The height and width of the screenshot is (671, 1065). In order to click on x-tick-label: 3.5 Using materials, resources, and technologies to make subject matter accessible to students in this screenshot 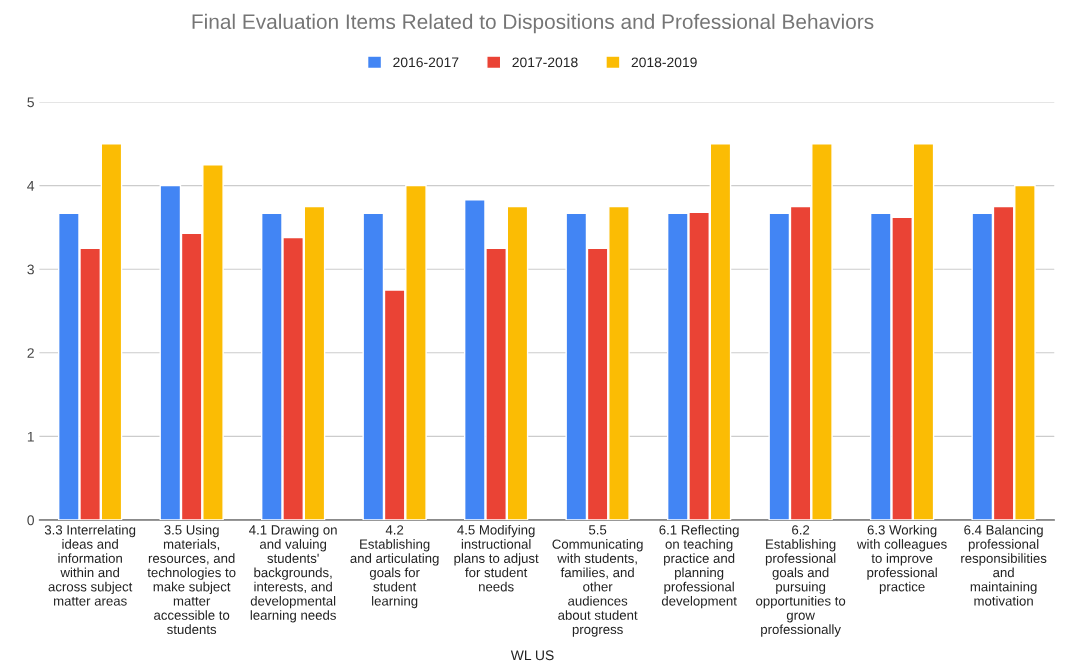, I will do `click(191, 579)`.